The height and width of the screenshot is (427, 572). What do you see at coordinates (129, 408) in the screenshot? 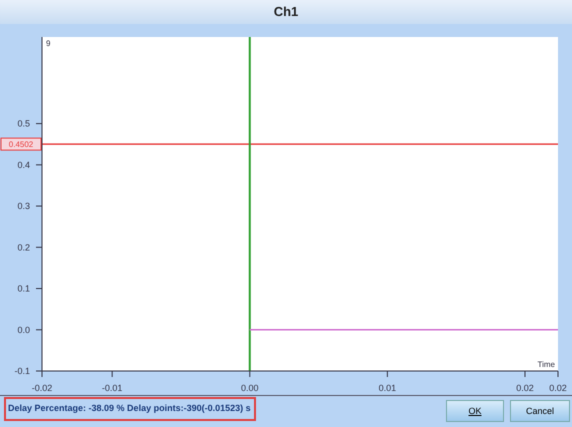
I see `text: Delay Percentage: -38.09 % Delay points:-390(-0.01523) s` at bounding box center [129, 408].